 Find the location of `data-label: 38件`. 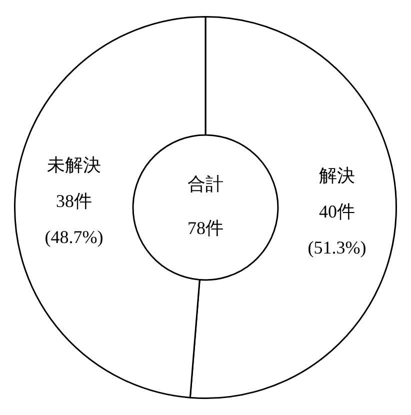

data-label: 38件 is located at coordinates (74, 200).